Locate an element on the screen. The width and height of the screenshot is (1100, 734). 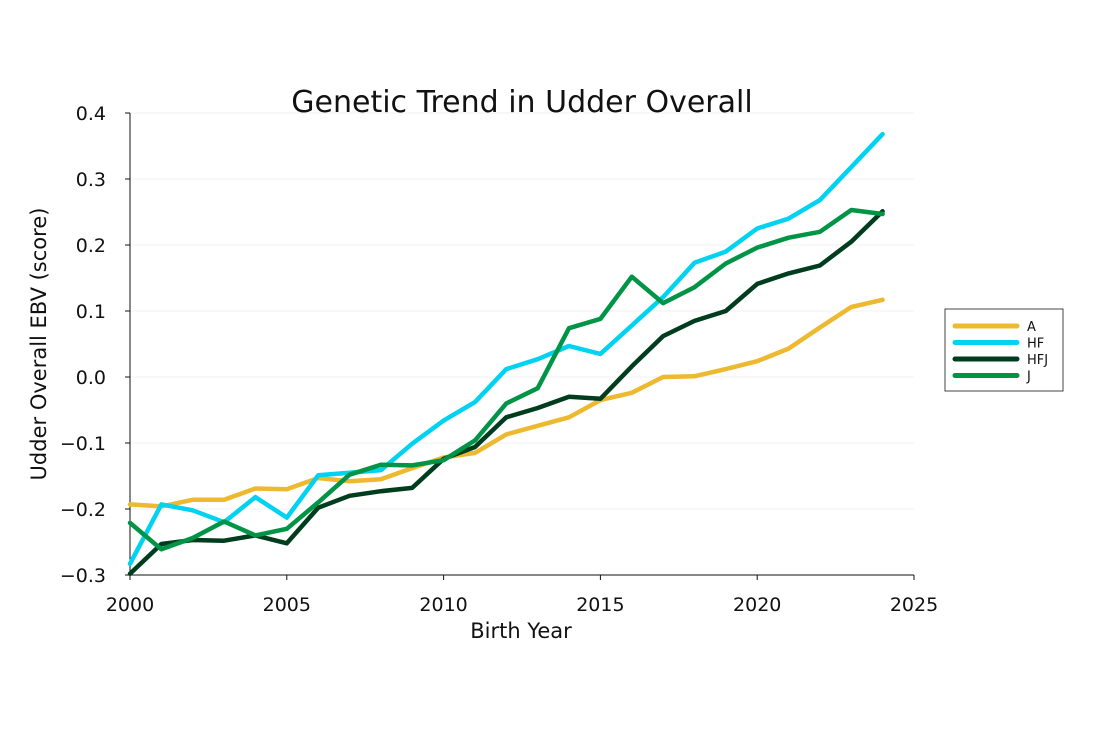
x-tick-label: 2020 is located at coordinates (757, 605).